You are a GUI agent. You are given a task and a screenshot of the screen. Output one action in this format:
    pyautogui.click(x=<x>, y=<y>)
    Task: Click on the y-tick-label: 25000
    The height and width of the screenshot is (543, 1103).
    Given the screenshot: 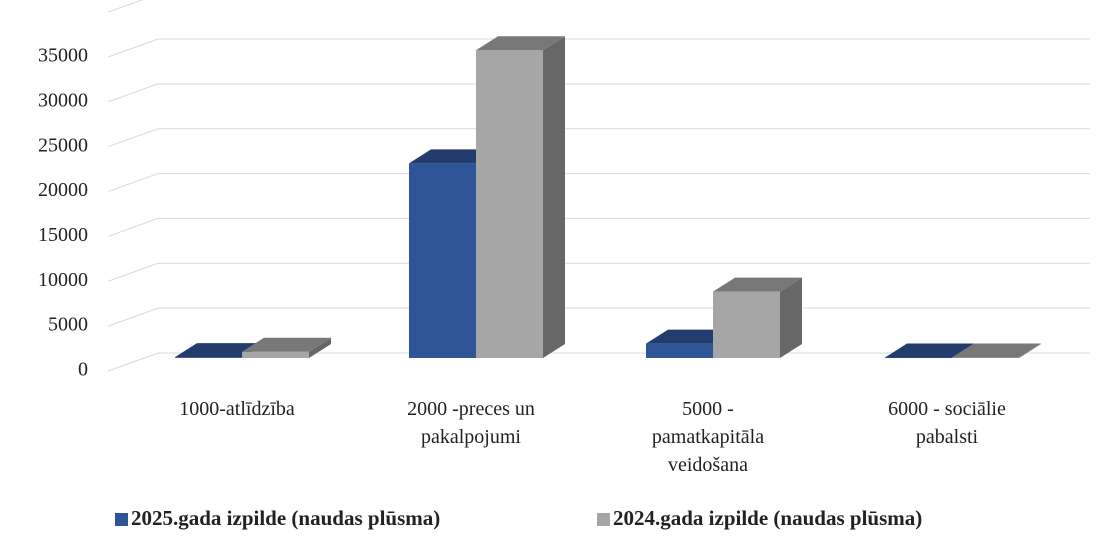 What is the action you would take?
    pyautogui.click(x=63, y=145)
    